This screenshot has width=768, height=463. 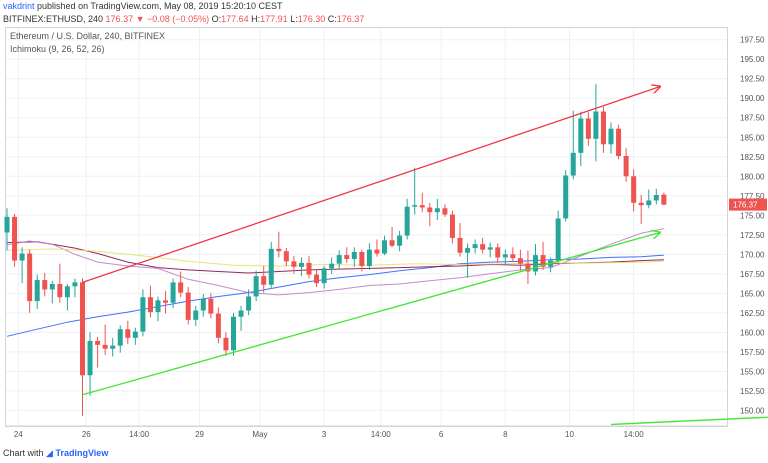 What do you see at coordinates (689, 421) in the screenshot?
I see `lower-trendline` at bounding box center [689, 421].